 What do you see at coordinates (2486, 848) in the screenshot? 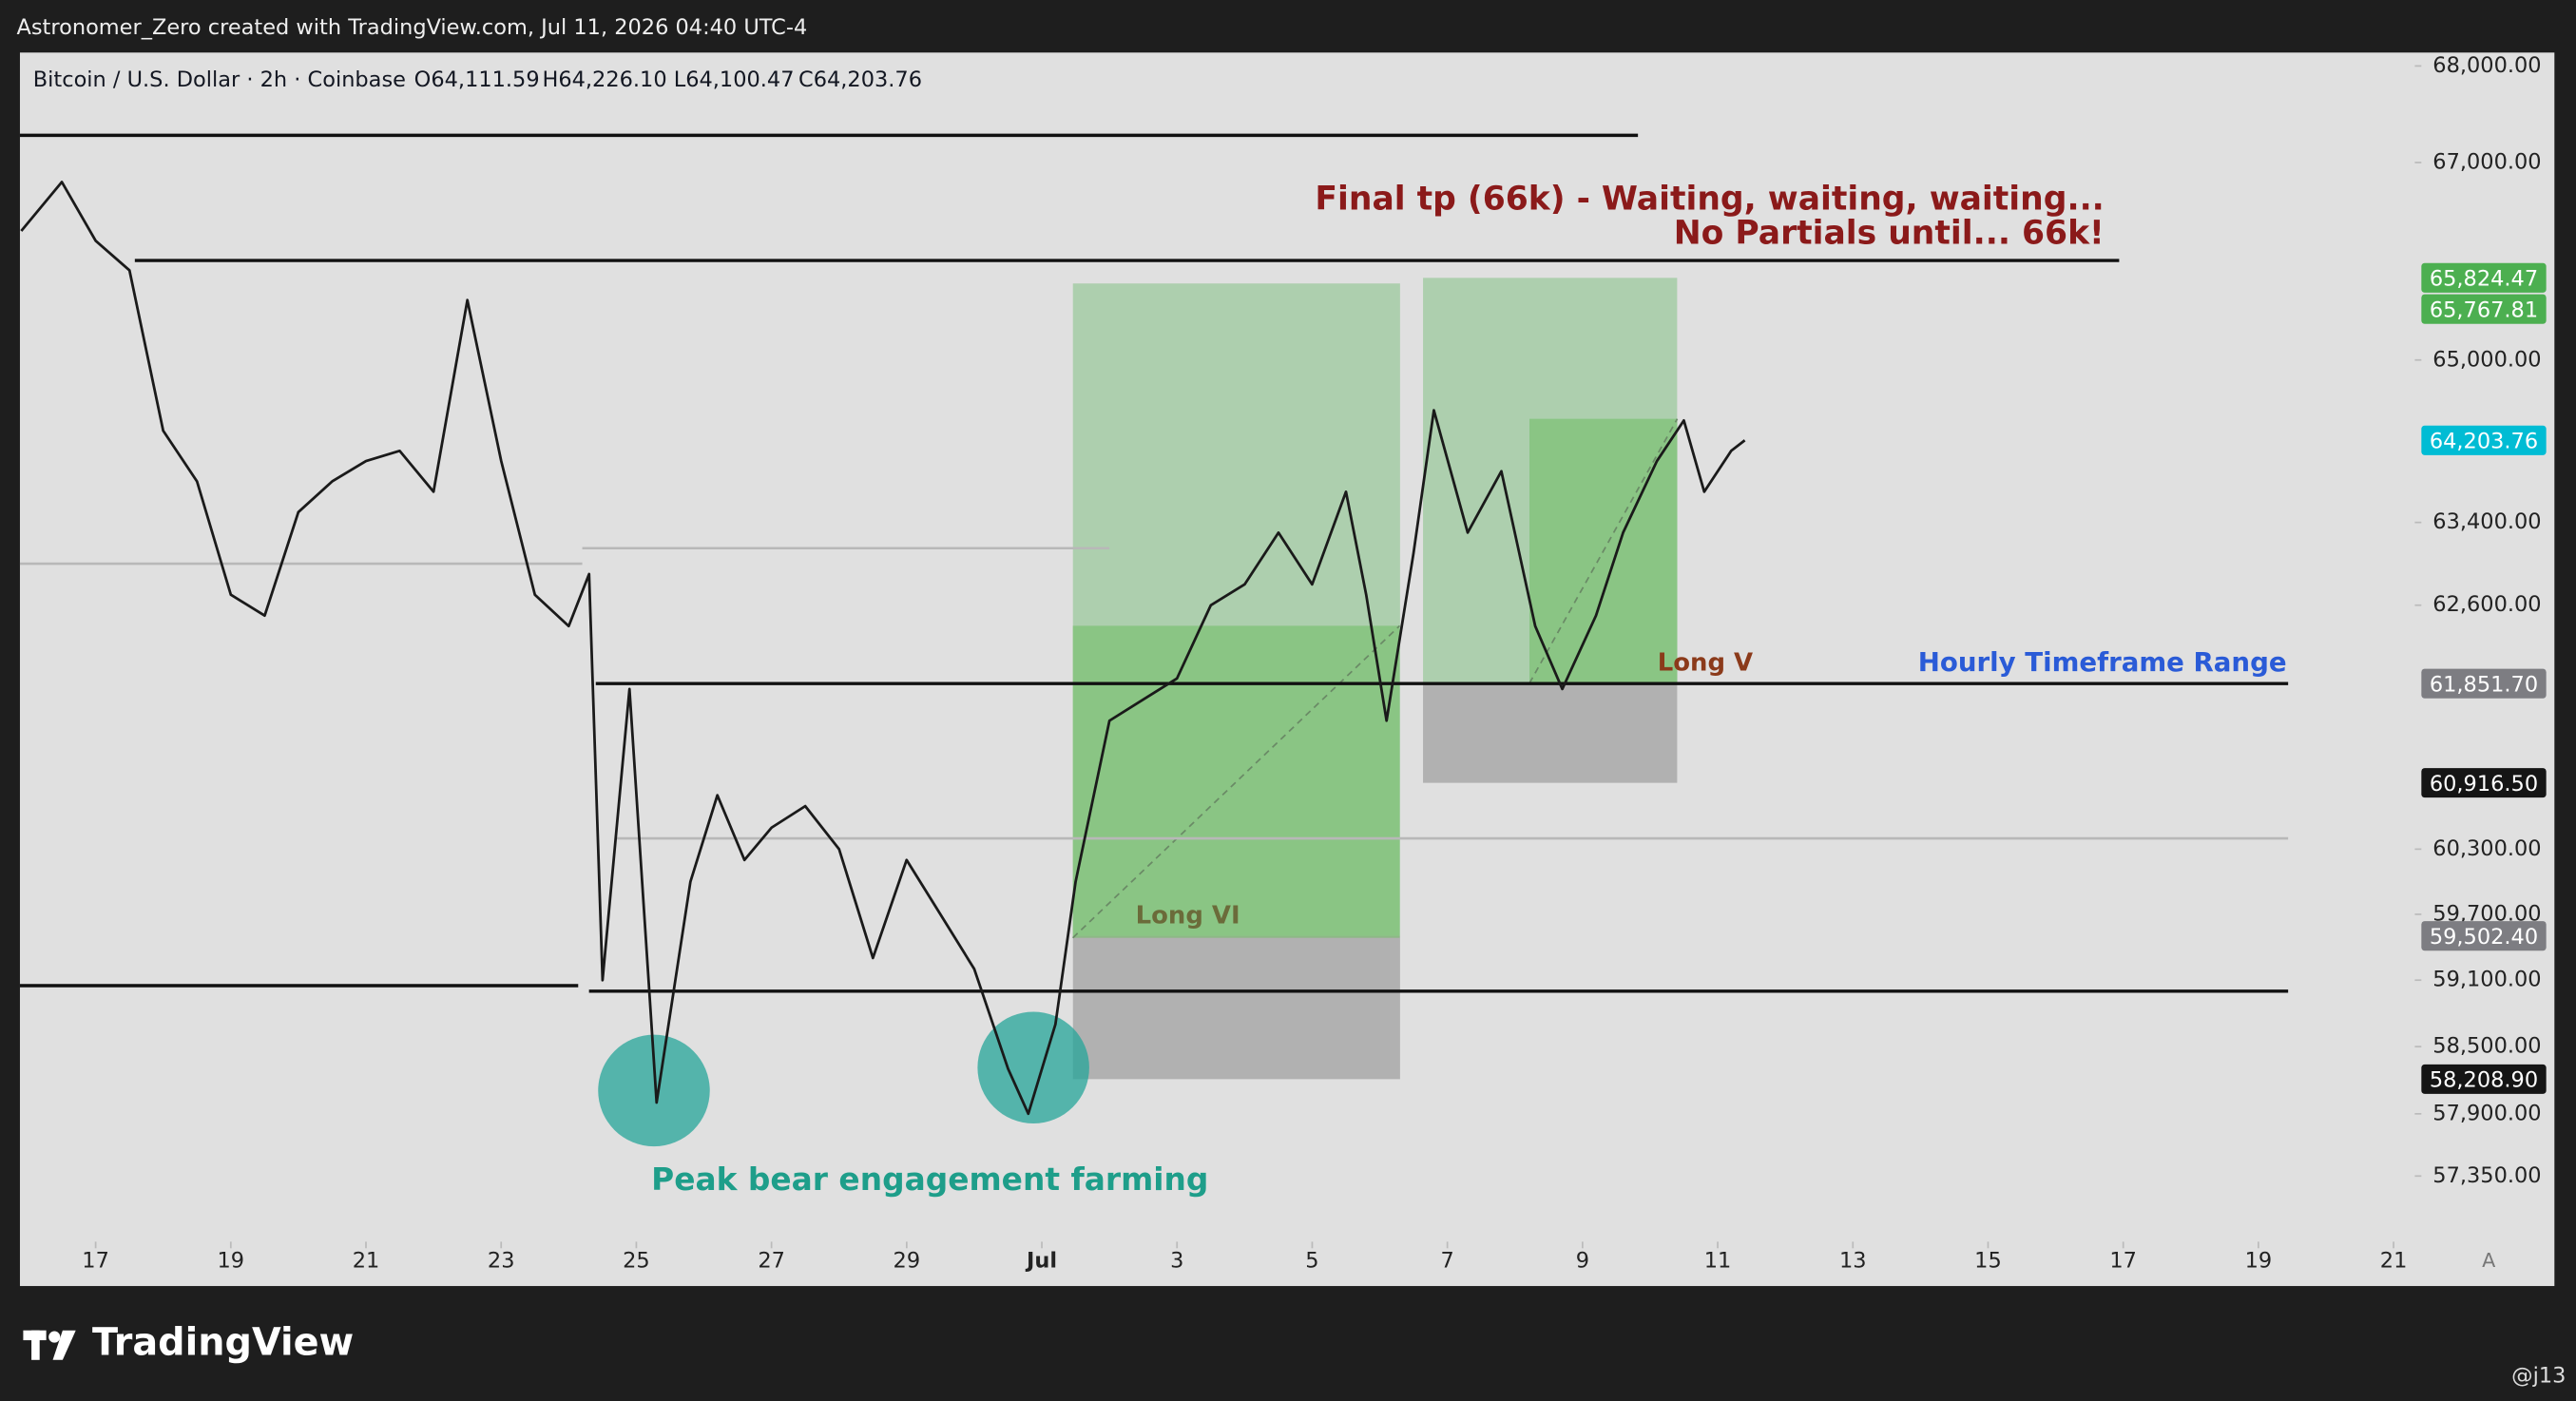
I see `y-tick-label: 60,300.00` at bounding box center [2486, 848].